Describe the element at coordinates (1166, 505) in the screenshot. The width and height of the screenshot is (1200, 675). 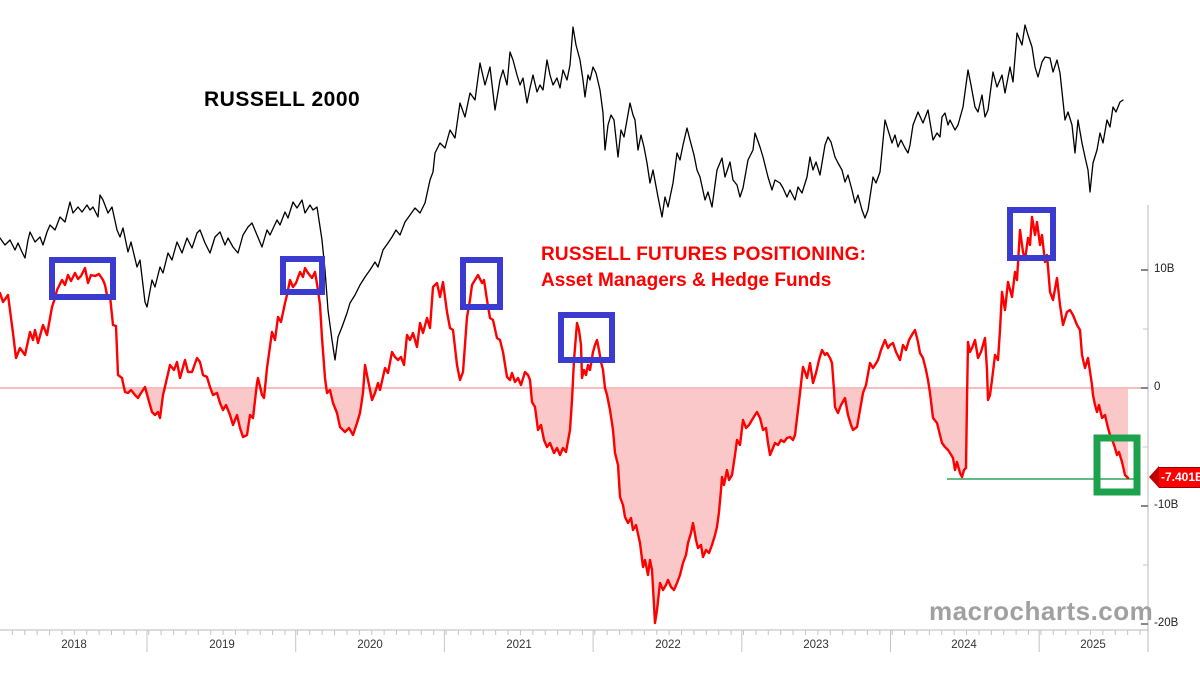
I see `y-axis-label--10B: -10B` at that location.